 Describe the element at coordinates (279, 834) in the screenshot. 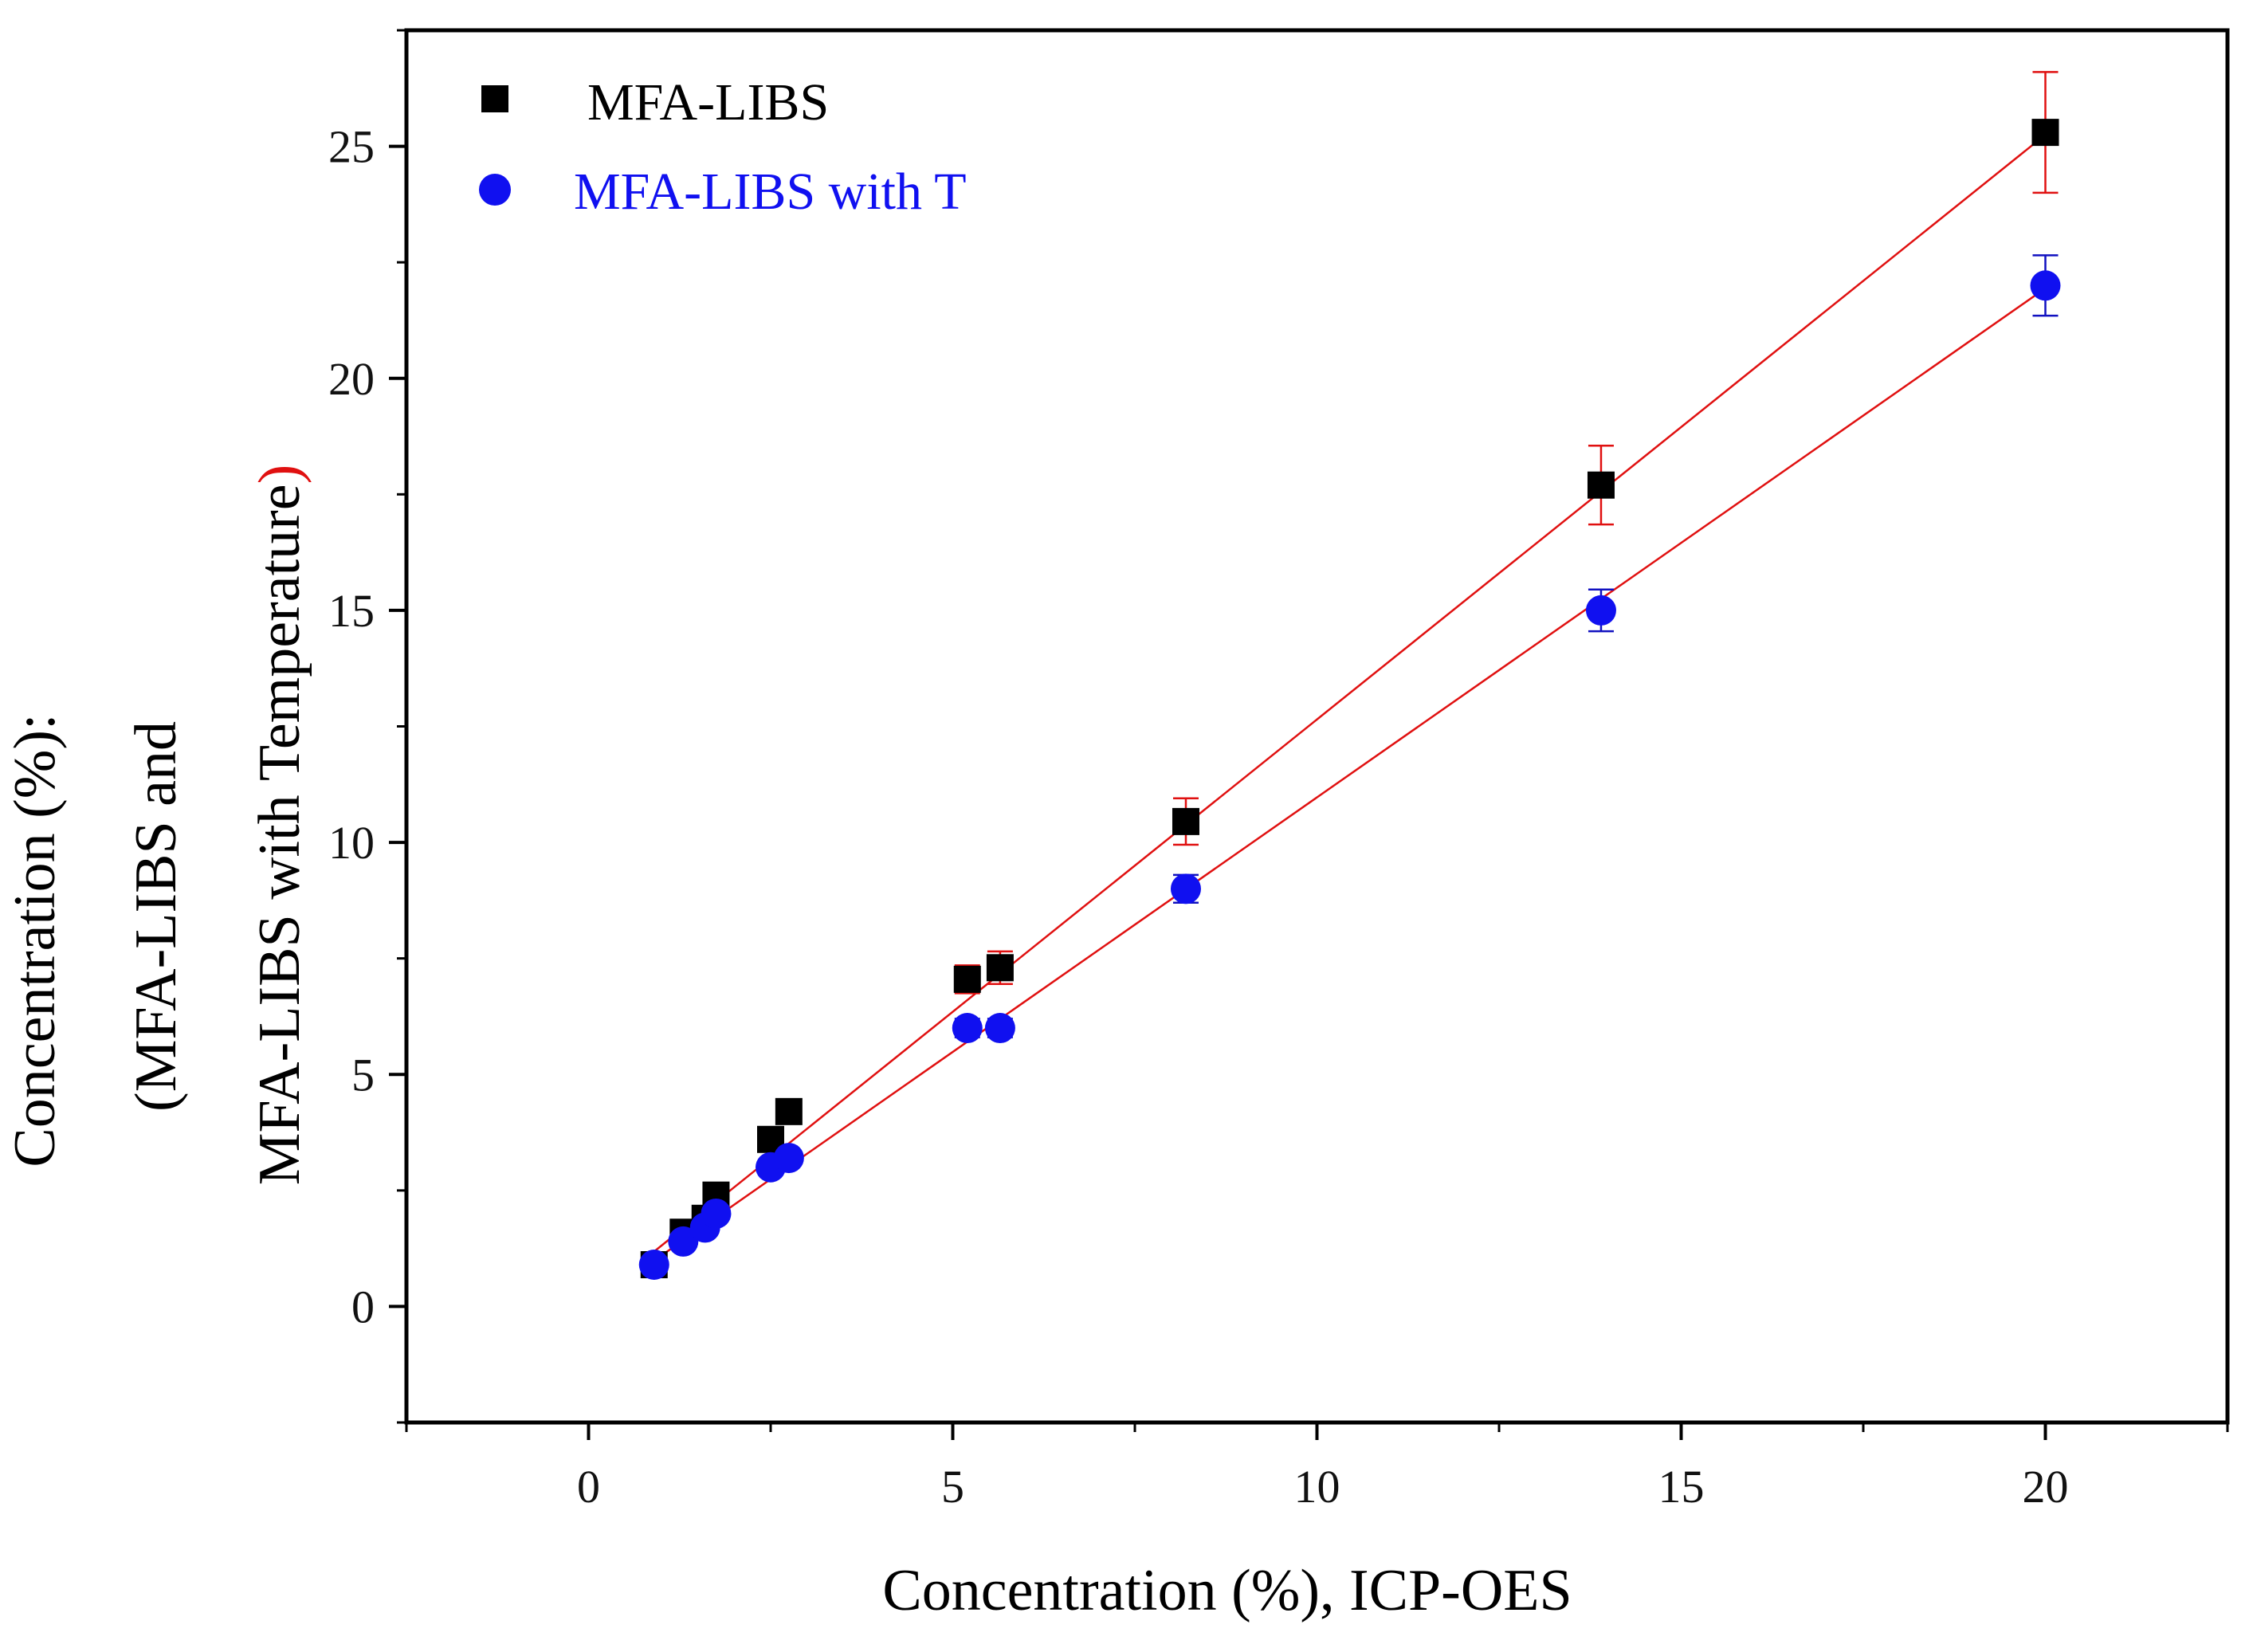

I see `y-axis-title-line3-blue: MFA-LIBS with Temperature` at that location.